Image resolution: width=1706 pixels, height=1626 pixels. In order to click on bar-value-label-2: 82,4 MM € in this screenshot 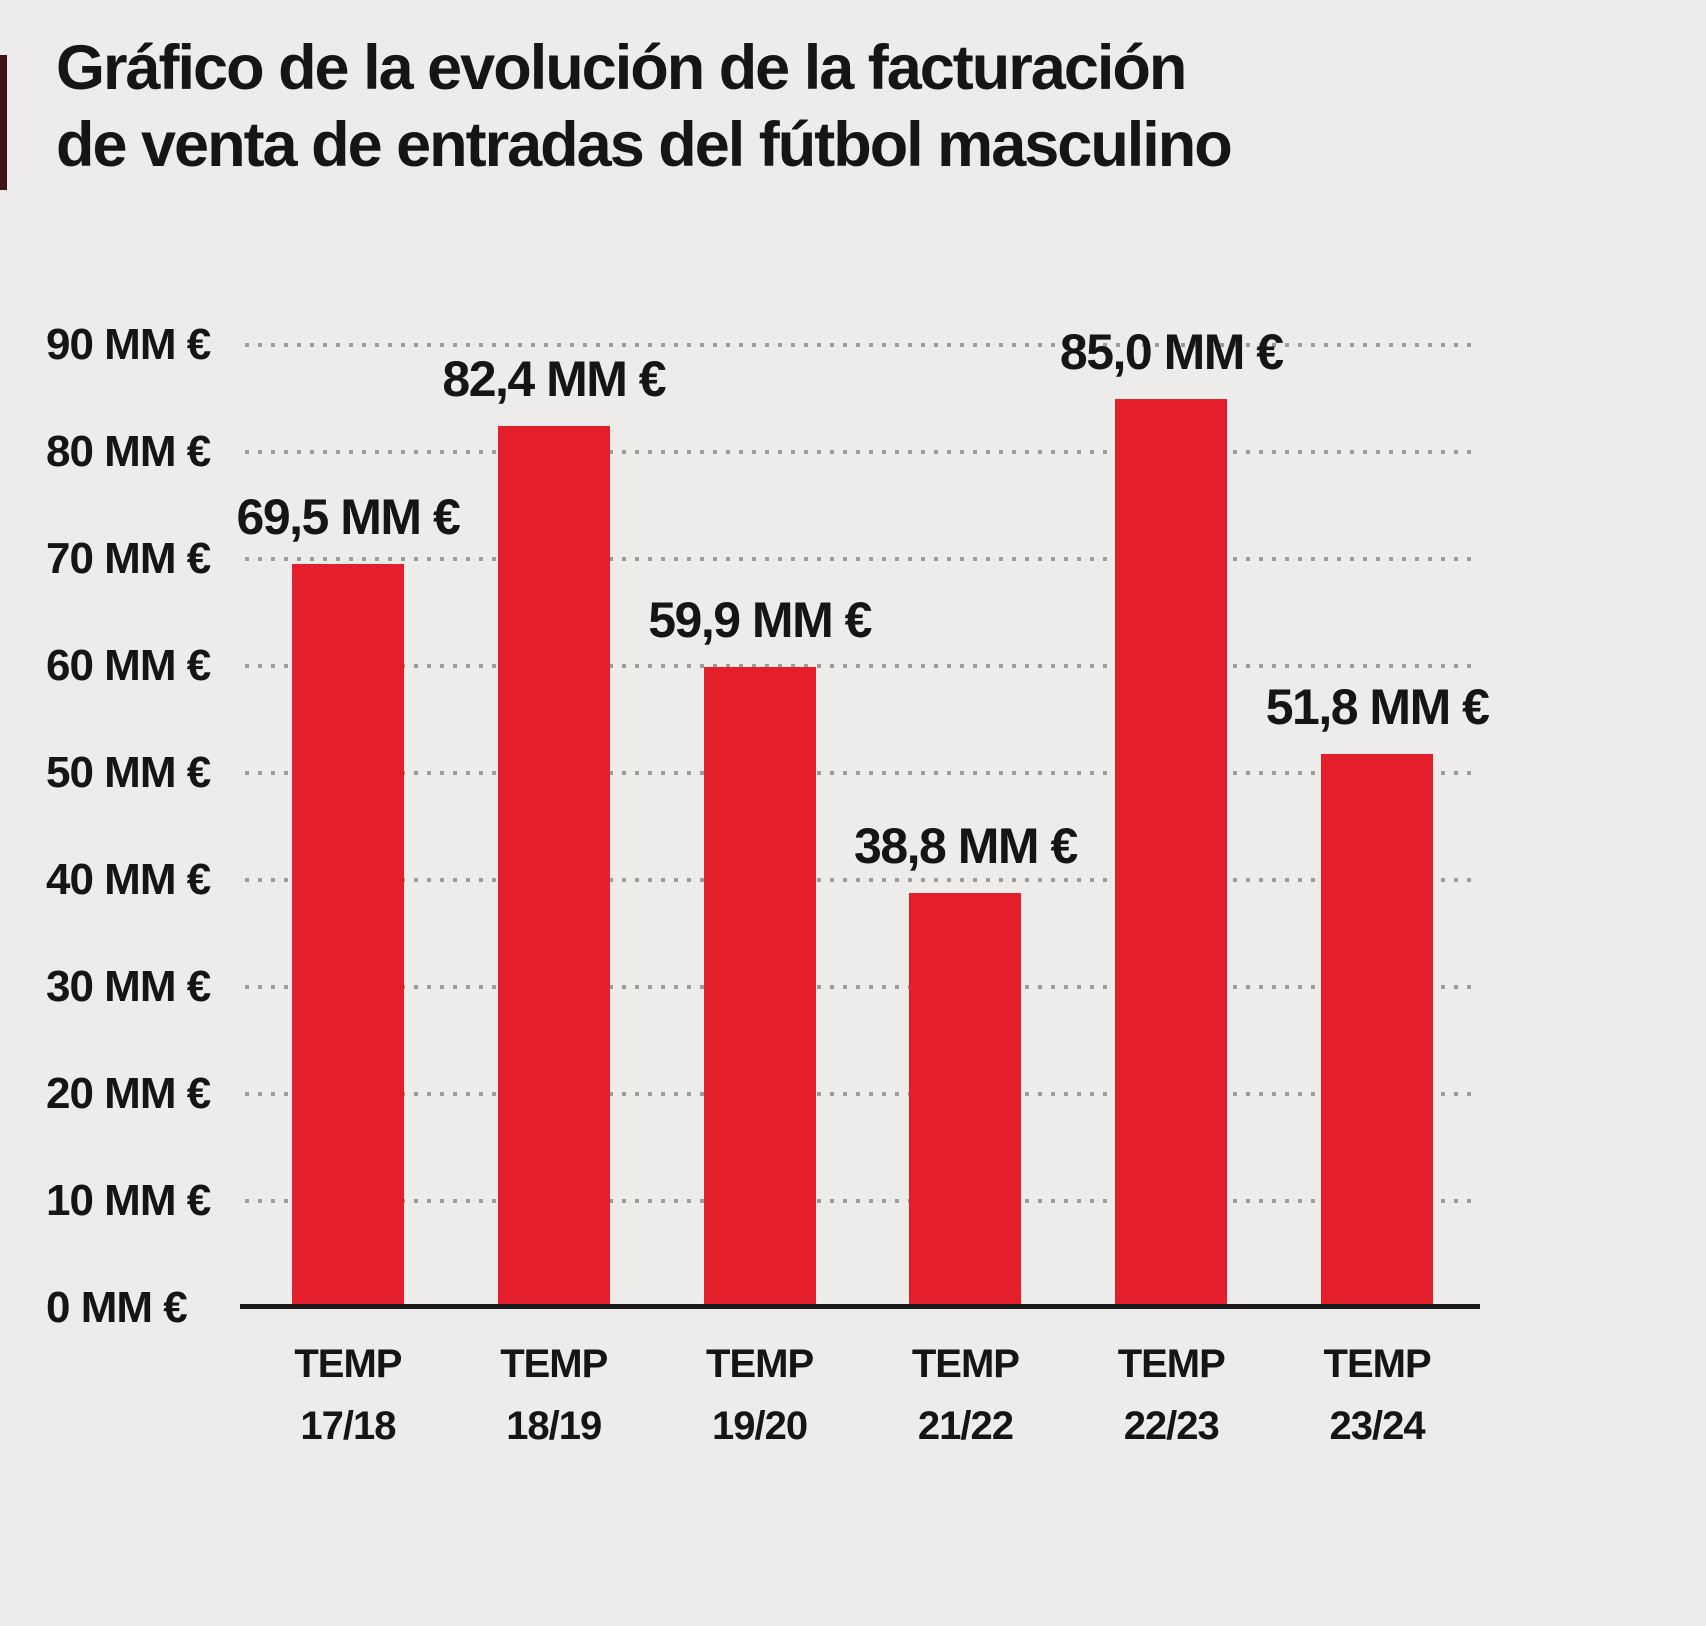, I will do `click(554, 379)`.